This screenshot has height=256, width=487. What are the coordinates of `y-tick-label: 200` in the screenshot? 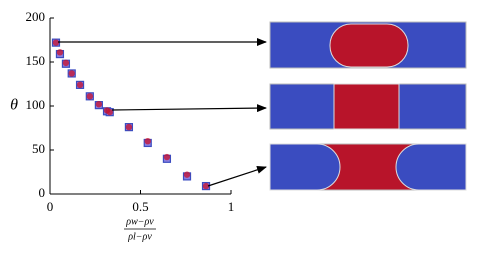 It's located at (36, 16).